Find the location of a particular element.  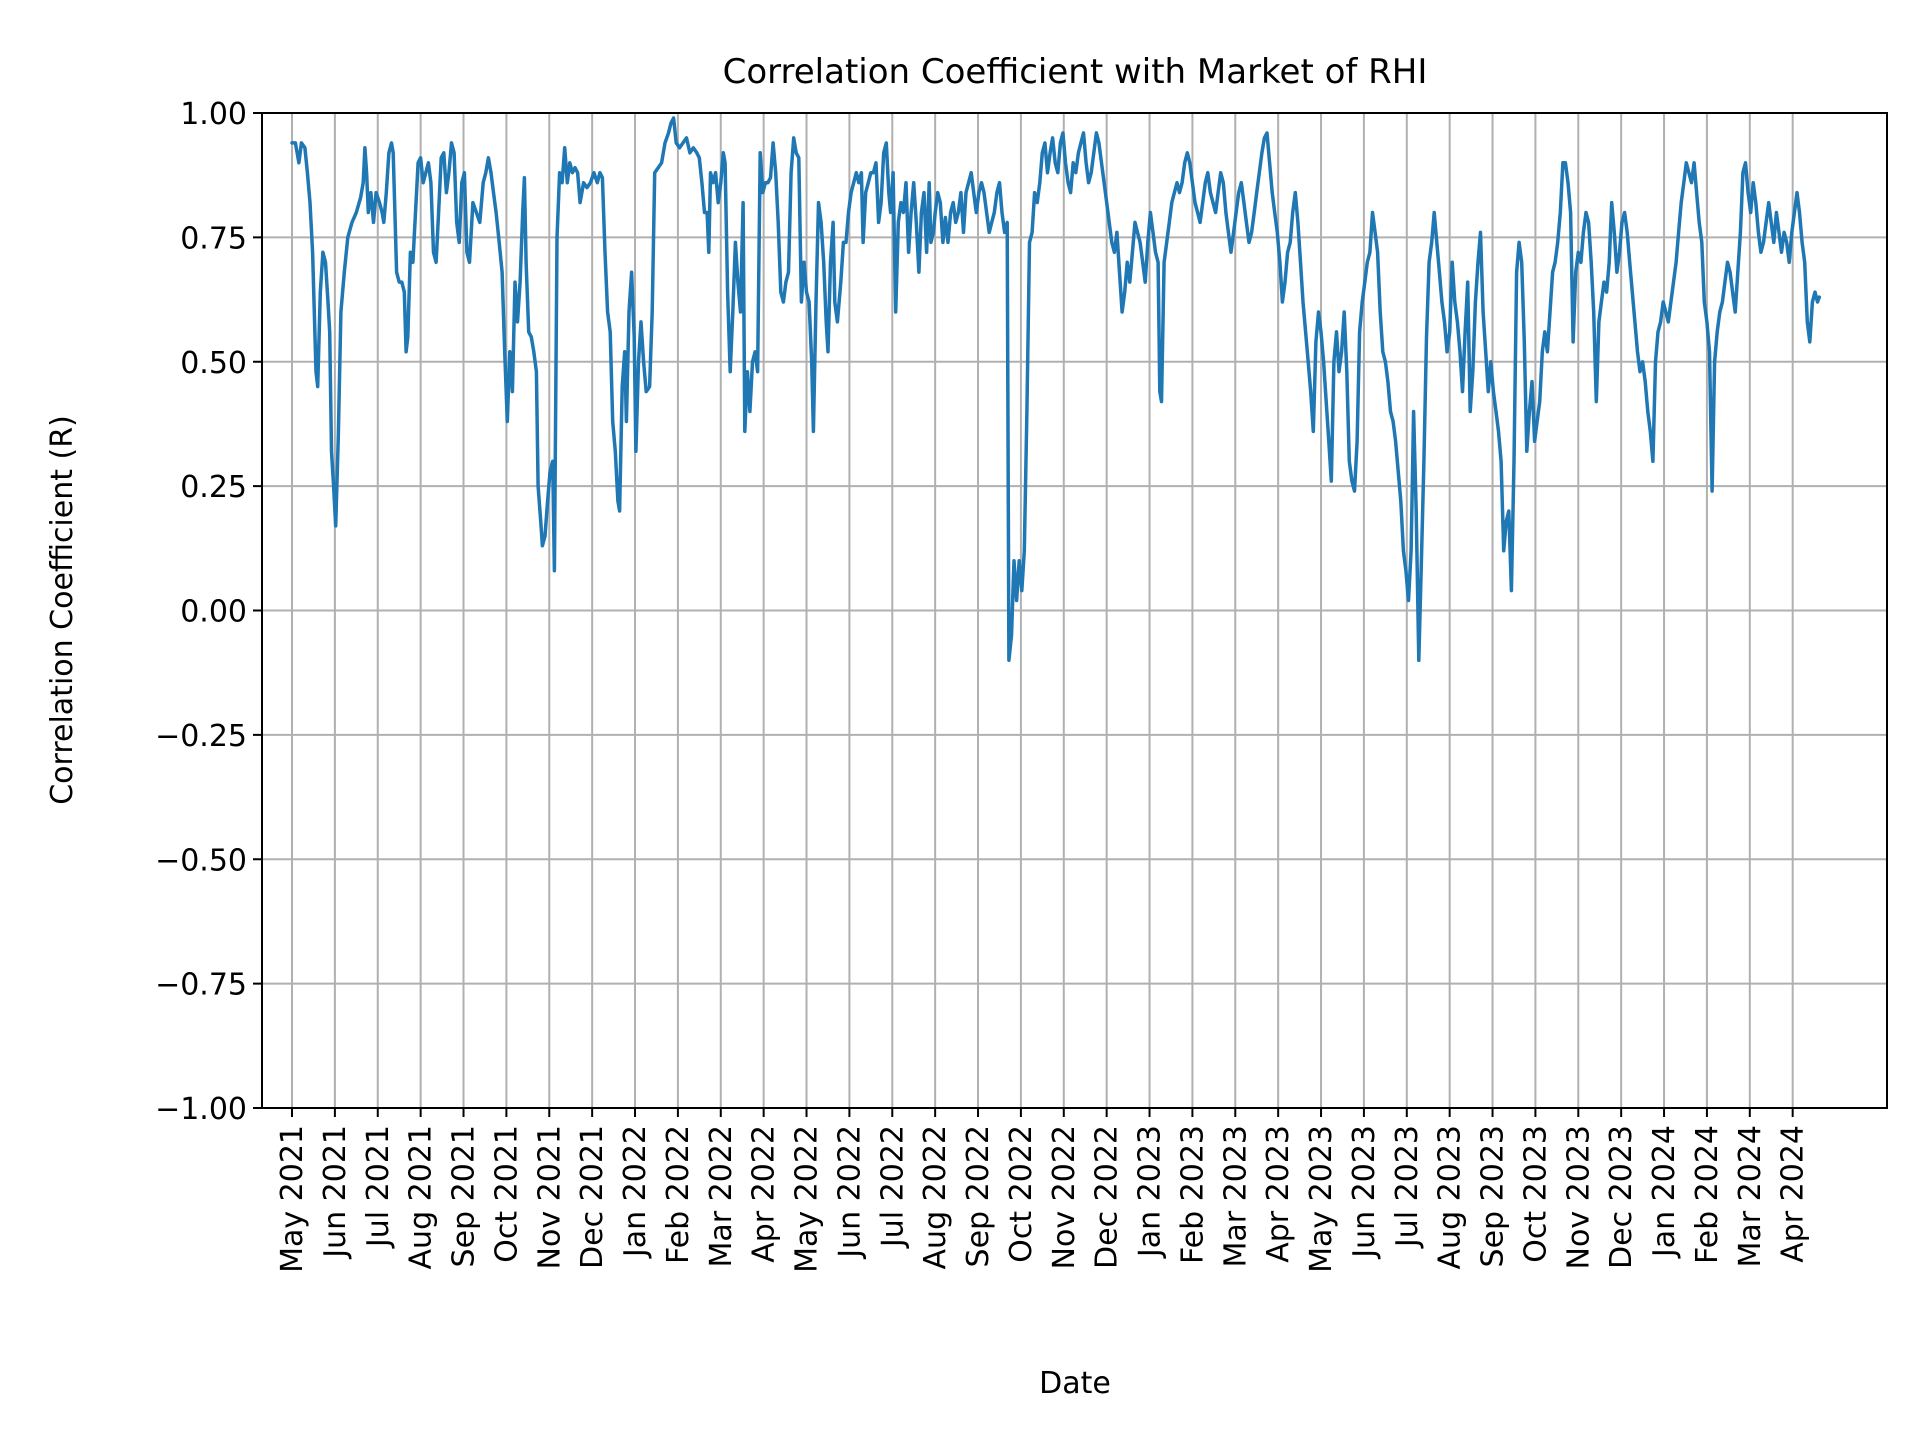

x-tick-label: Jun 2022 is located at coordinates (849, 1192).